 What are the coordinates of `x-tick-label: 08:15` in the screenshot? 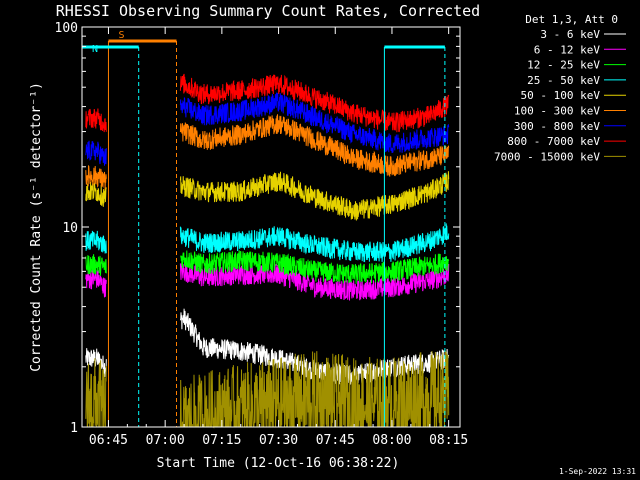 It's located at (448, 440).